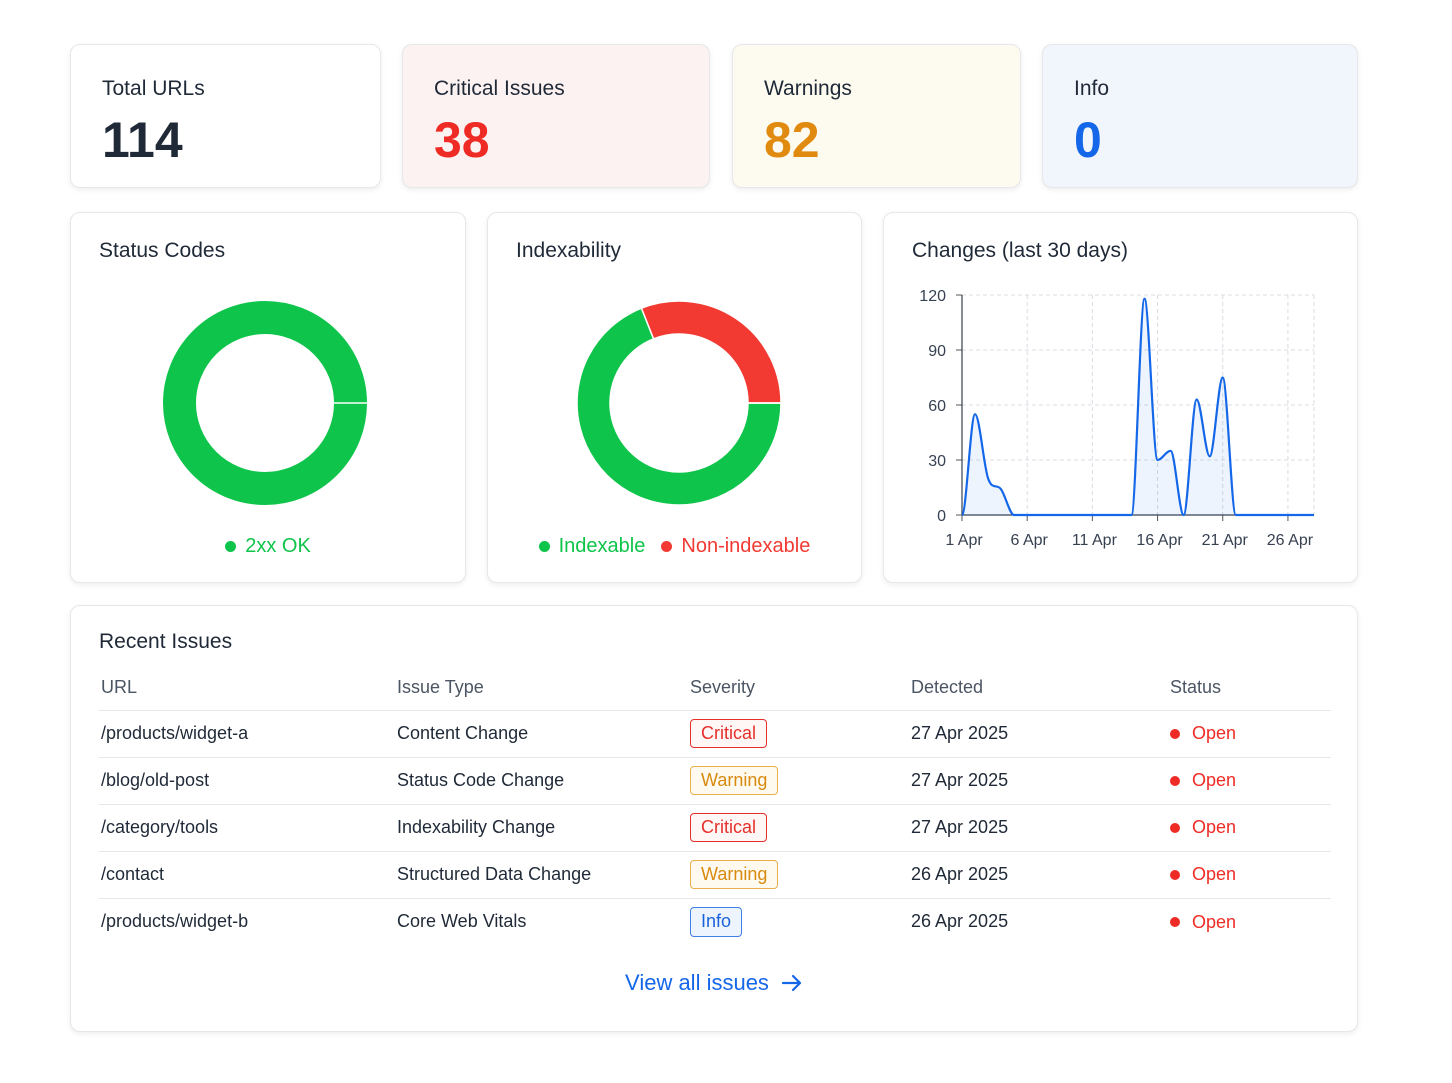 Image resolution: width=1452 pixels, height=1083 pixels. What do you see at coordinates (1088, 140) in the screenshot?
I see `info-value: 0` at bounding box center [1088, 140].